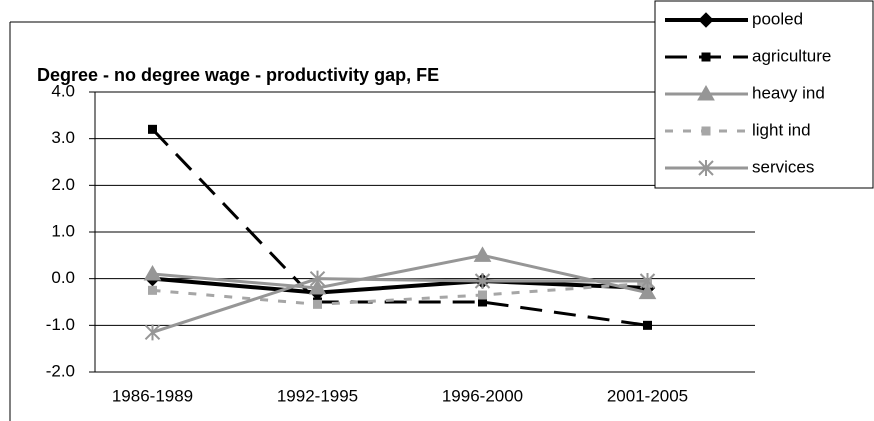 This screenshot has height=421, width=874. What do you see at coordinates (791, 55) in the screenshot?
I see `legend-label: agriculture` at bounding box center [791, 55].